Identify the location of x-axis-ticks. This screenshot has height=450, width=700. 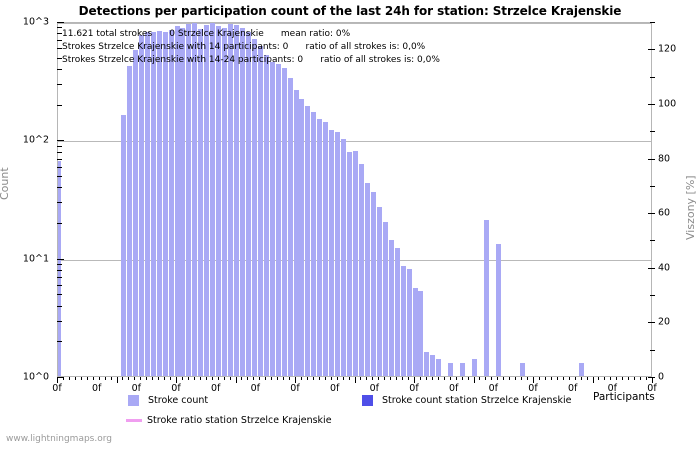
(355, 380).